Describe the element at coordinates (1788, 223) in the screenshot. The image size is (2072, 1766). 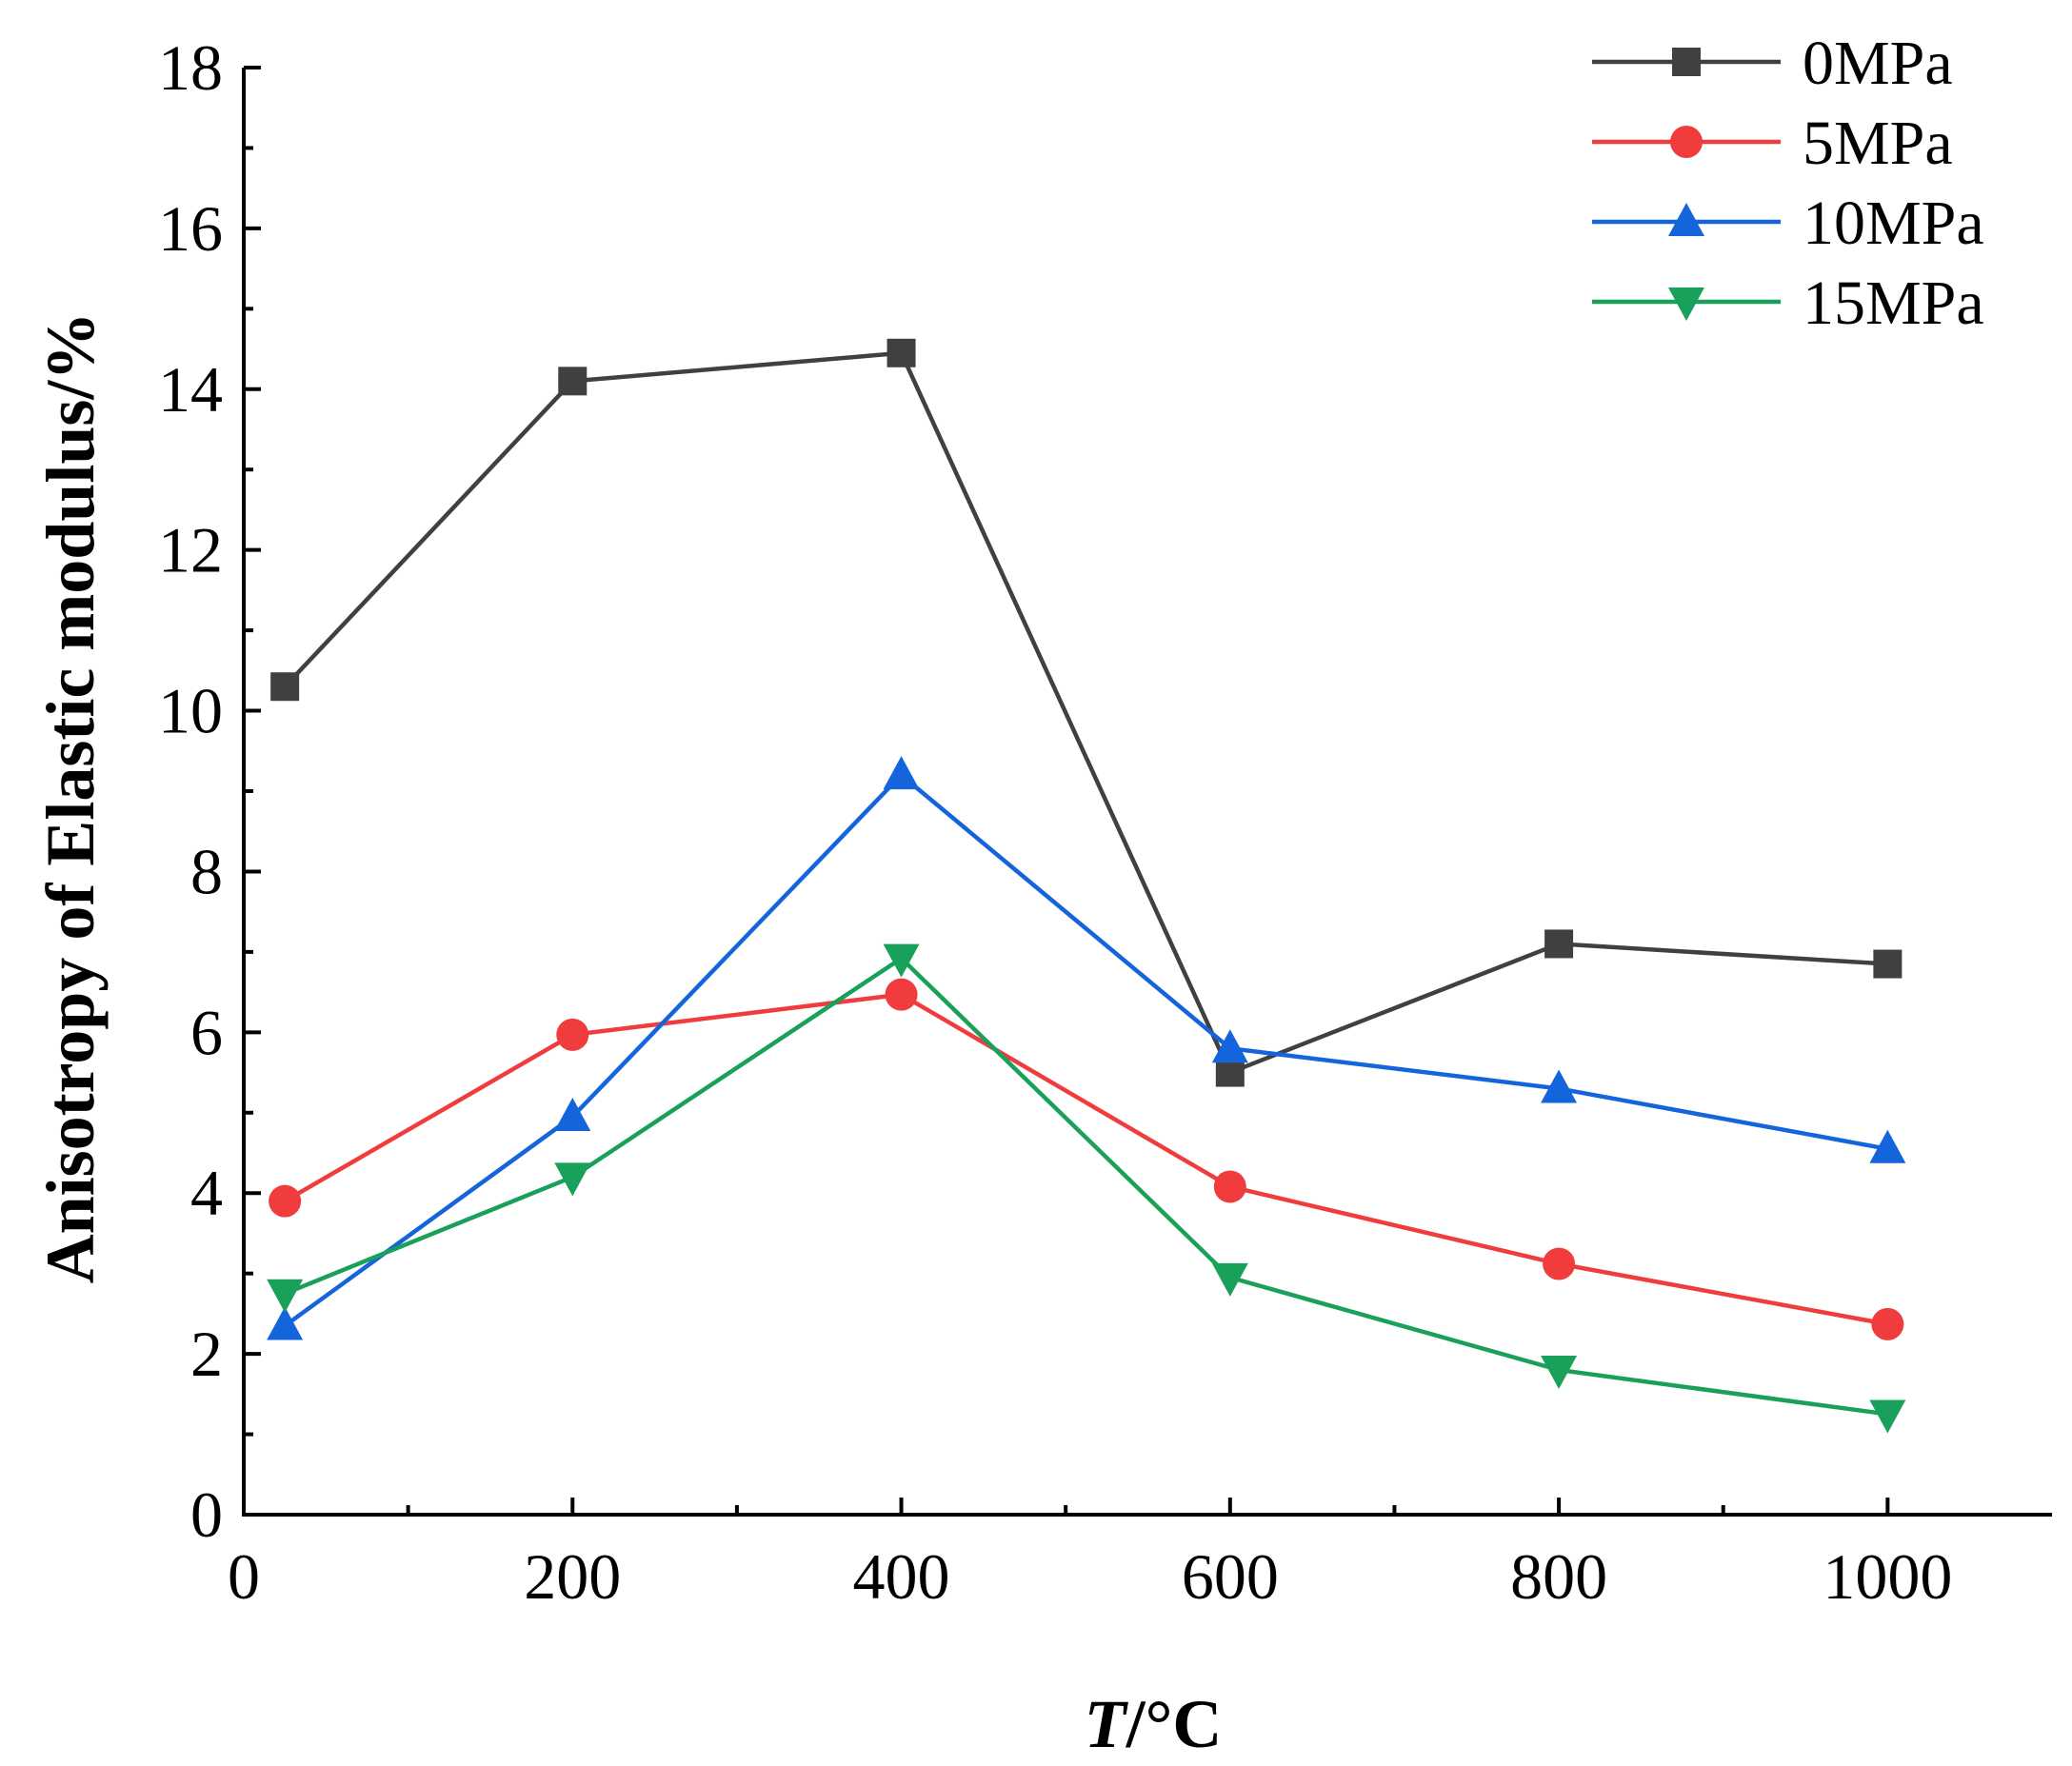
I see `legend-item-10mpa: 10MPa` at that location.